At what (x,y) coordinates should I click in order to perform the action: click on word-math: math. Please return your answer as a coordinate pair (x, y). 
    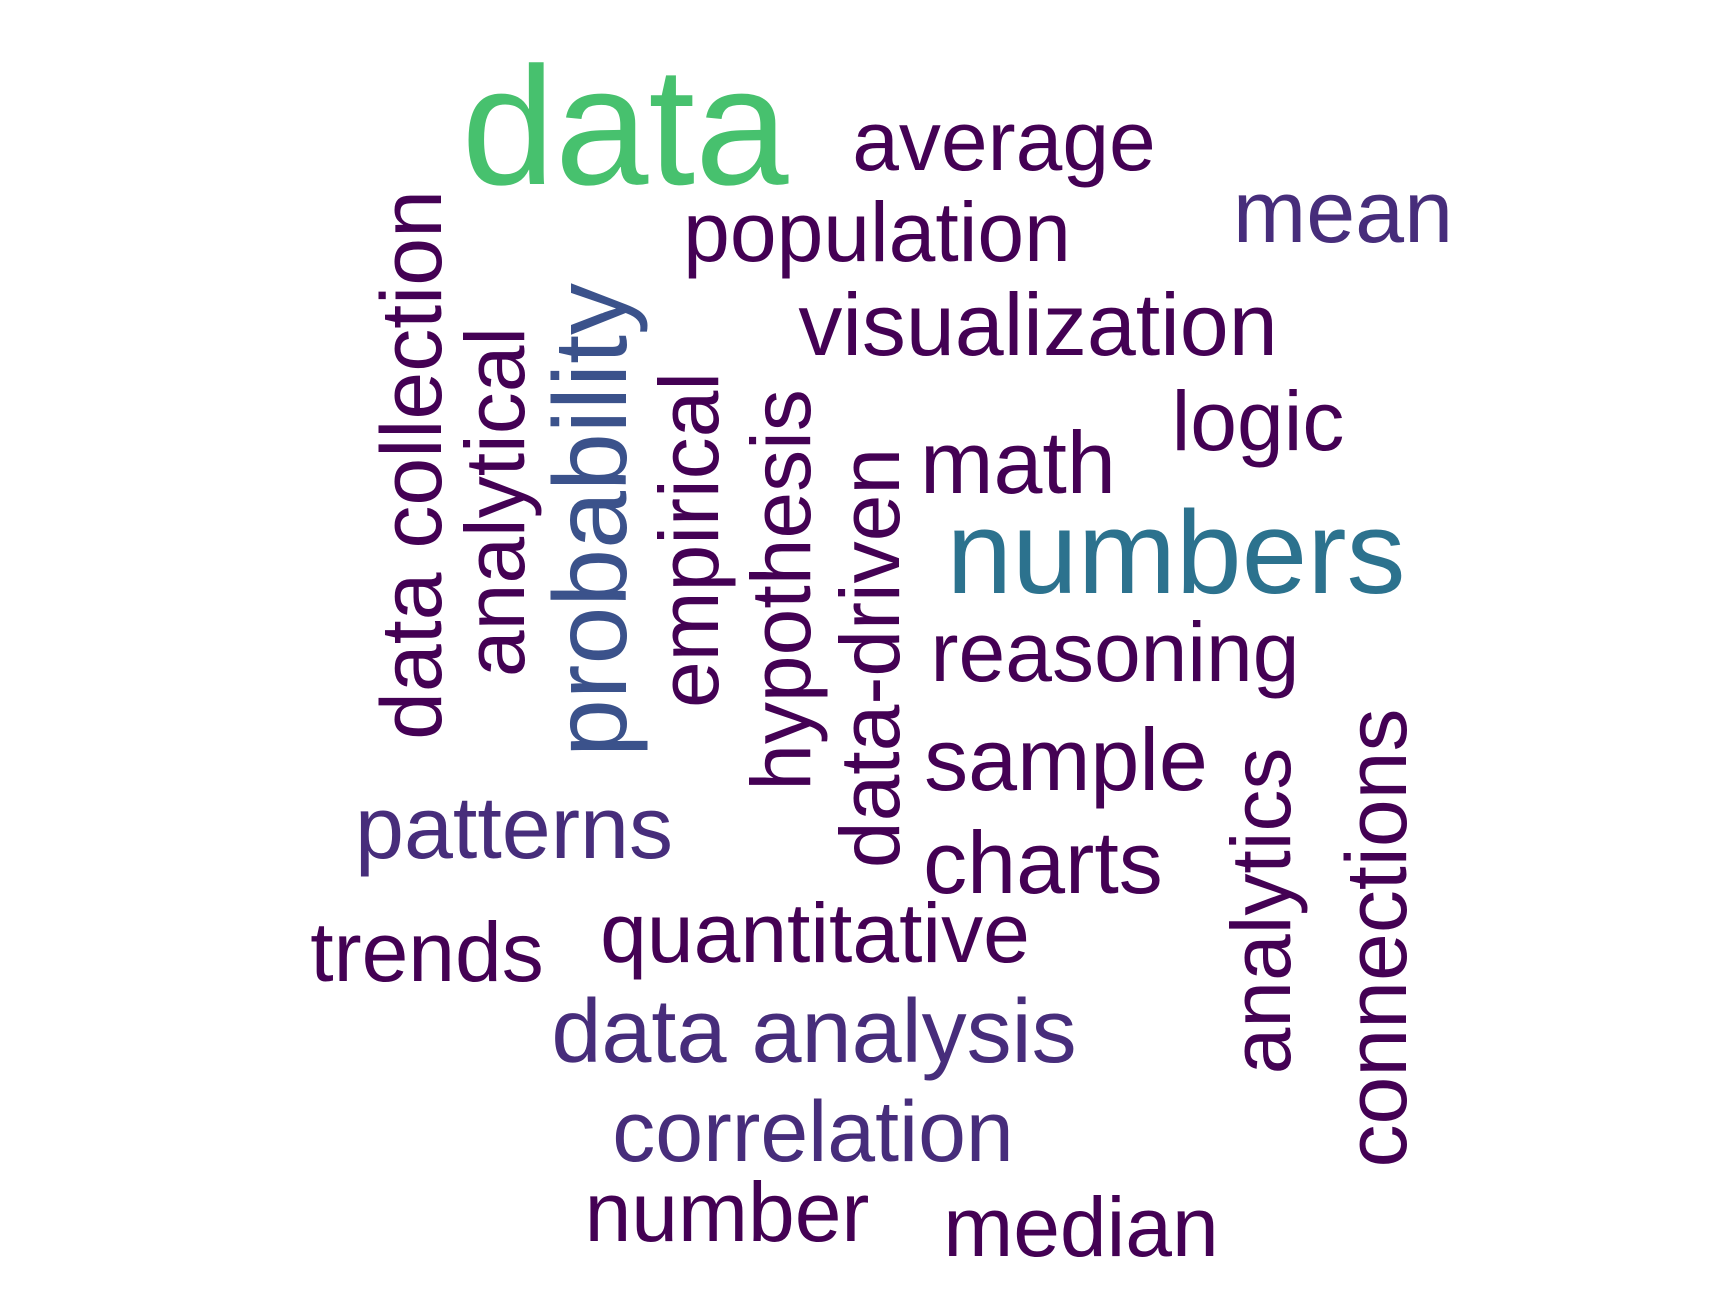
    Looking at the image, I should click on (1018, 462).